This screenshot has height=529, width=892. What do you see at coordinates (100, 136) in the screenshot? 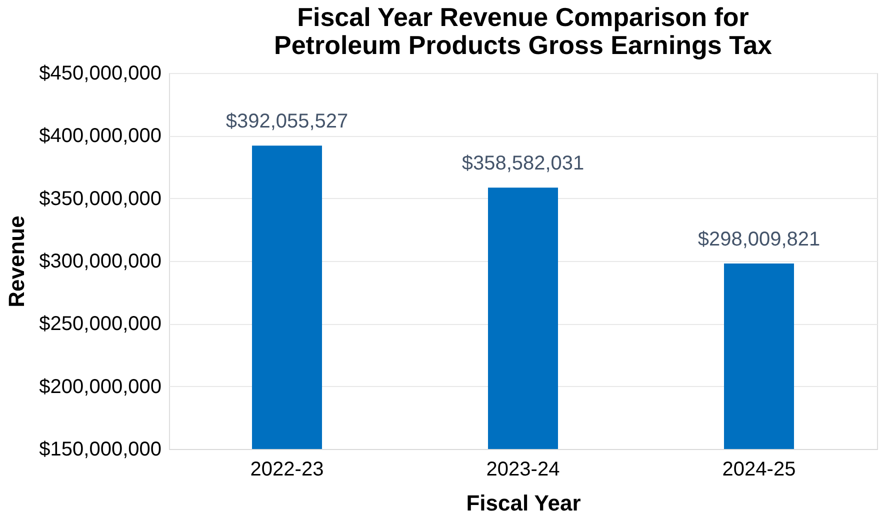
I see `y-tick-label: $400,000,000` at bounding box center [100, 136].